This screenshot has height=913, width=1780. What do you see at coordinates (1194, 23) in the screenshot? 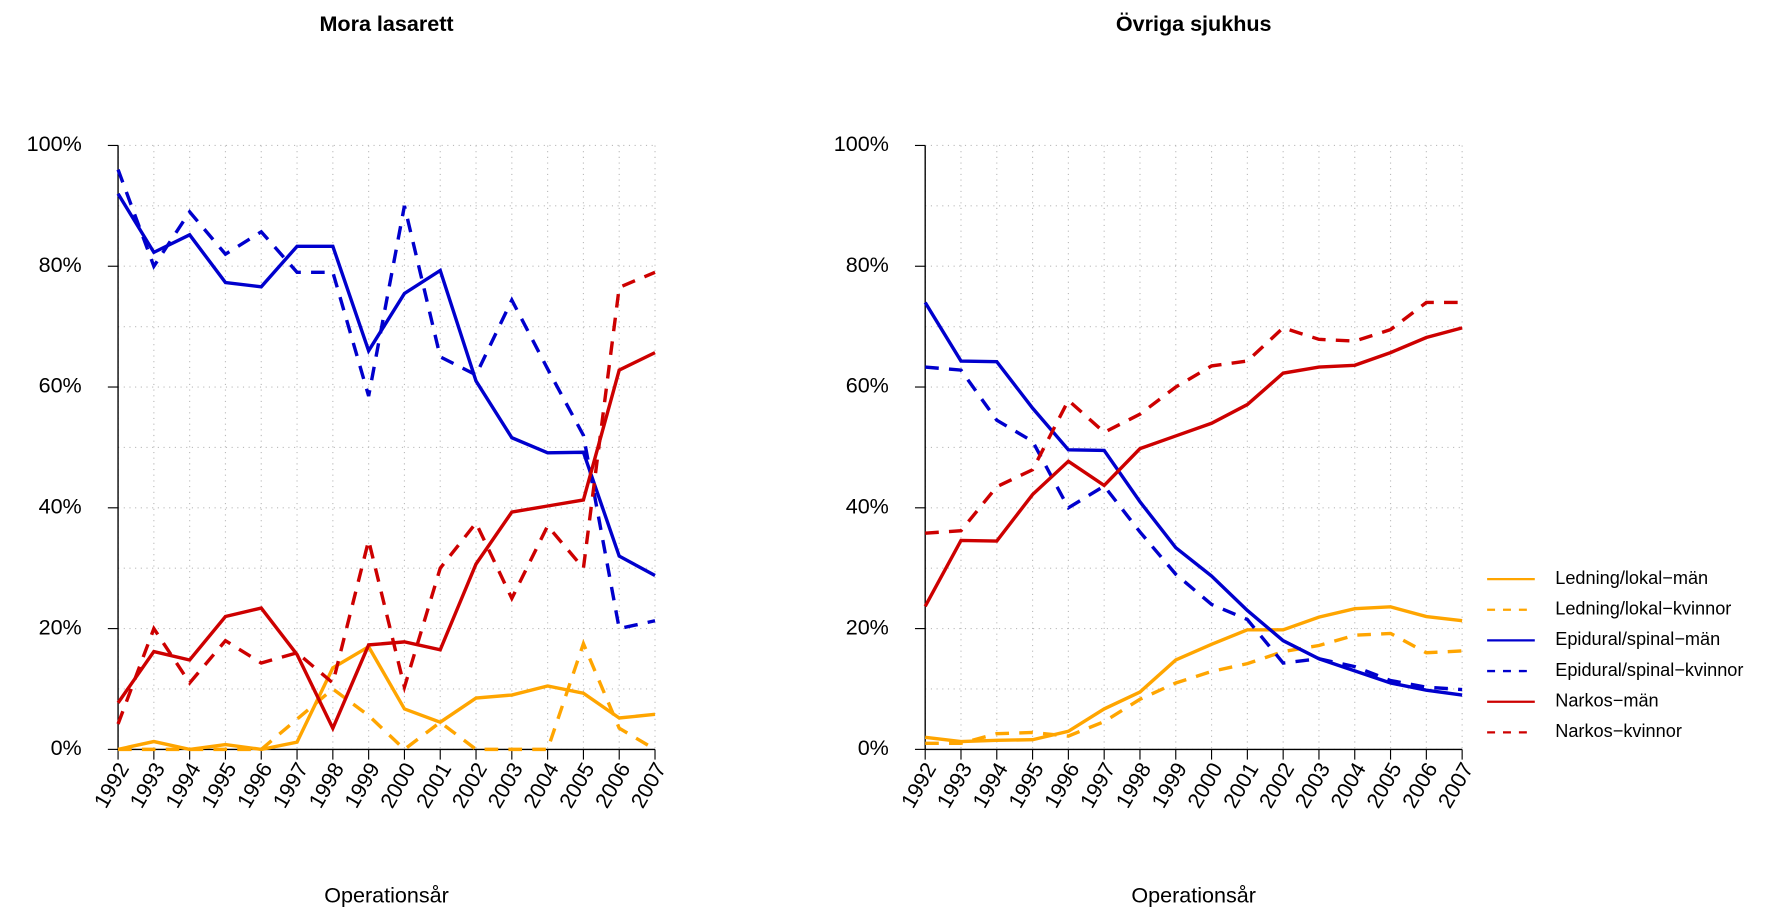
I see `chart-title: Övriga sjukhus` at bounding box center [1194, 23].